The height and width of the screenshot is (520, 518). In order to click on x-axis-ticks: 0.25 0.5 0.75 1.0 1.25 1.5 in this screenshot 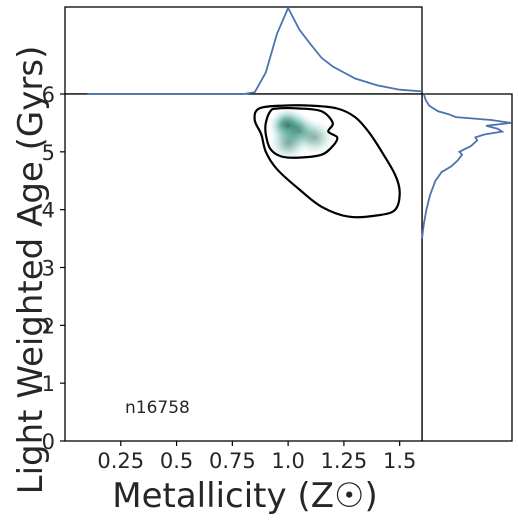, I will do `click(256, 457)`.